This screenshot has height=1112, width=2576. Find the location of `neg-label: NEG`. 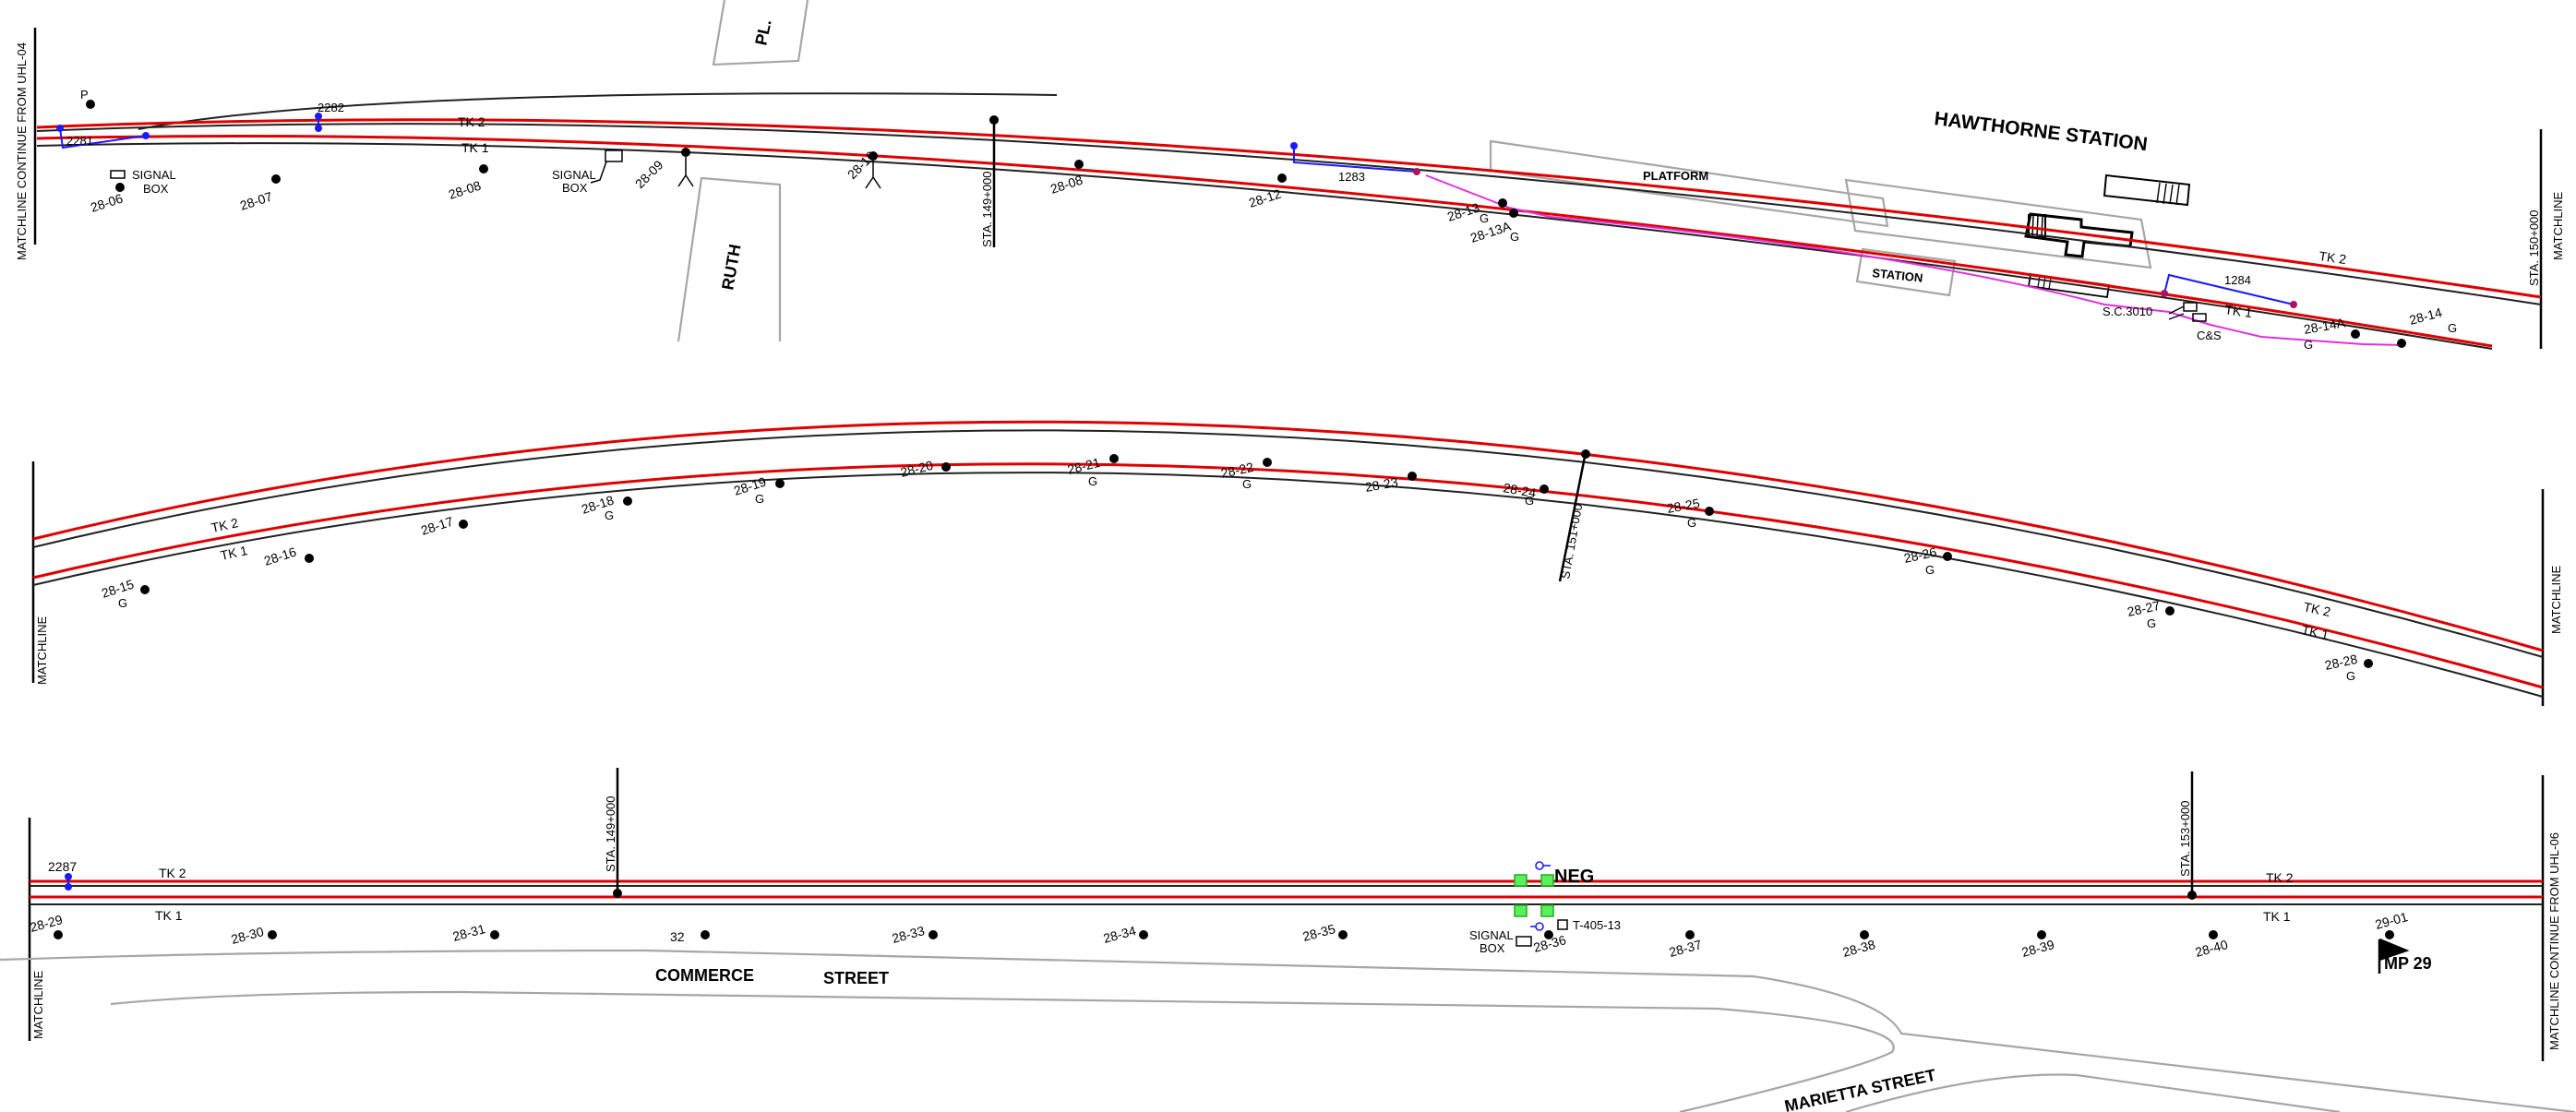

neg-label: NEG is located at coordinates (1574, 877).